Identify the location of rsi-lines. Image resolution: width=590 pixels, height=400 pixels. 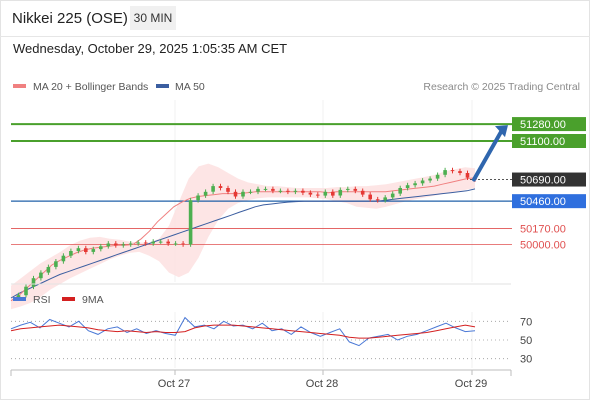
(243, 331).